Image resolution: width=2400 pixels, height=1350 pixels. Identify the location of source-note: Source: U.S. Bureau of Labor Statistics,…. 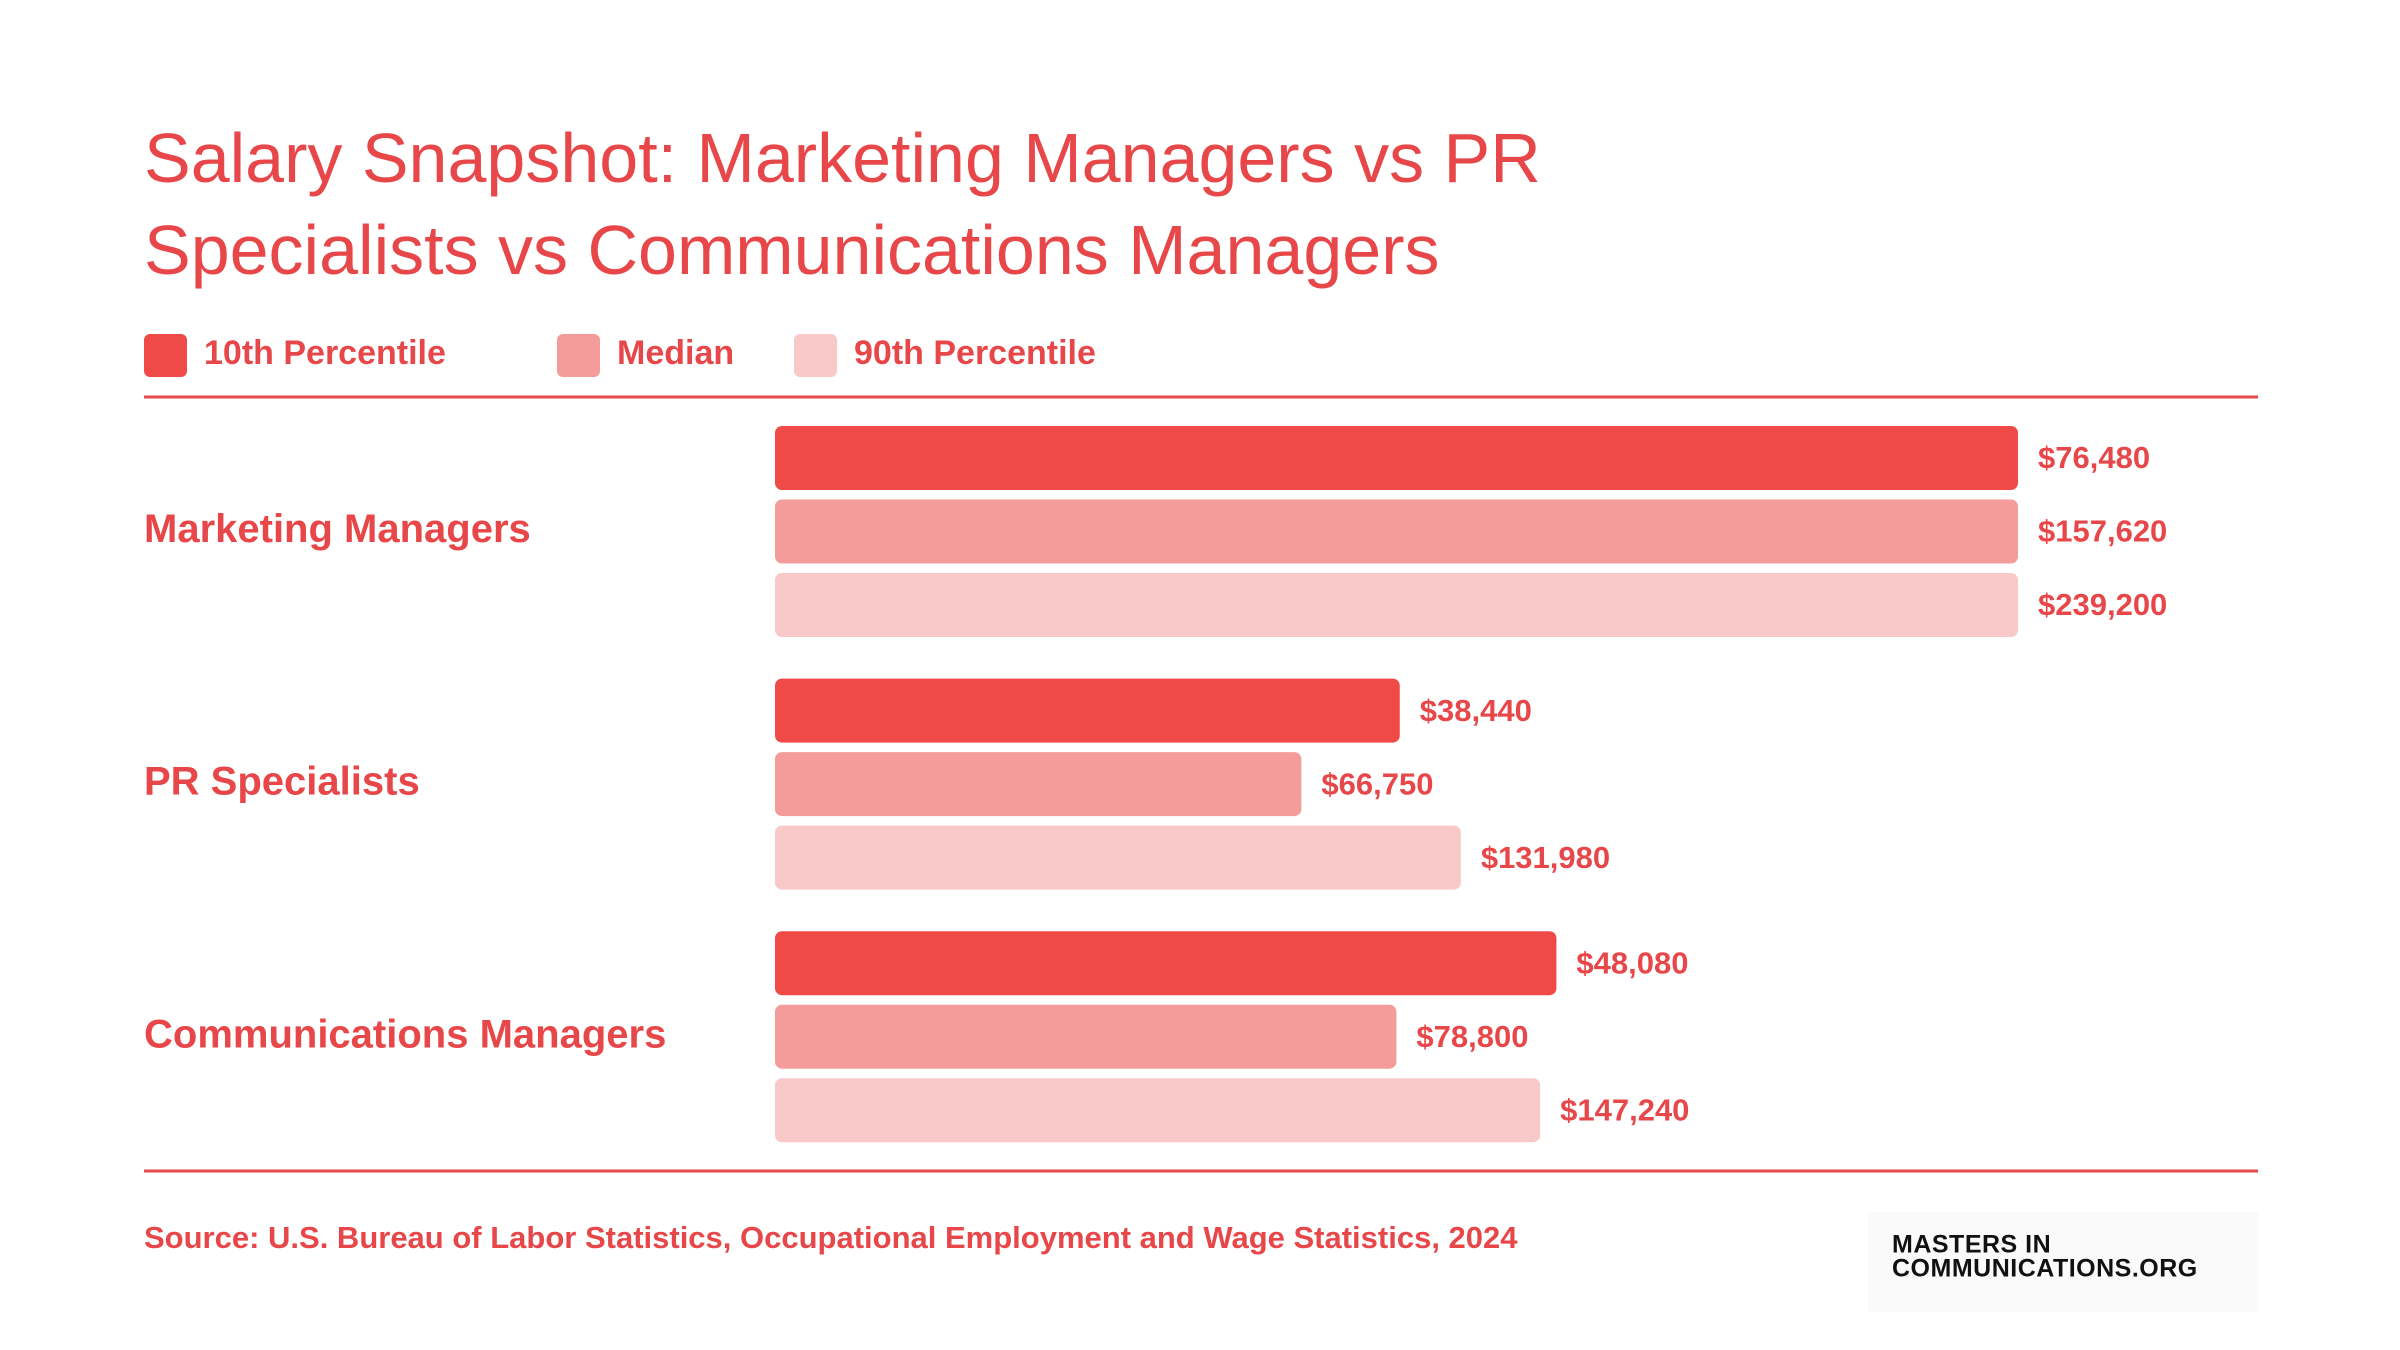
(831, 1237).